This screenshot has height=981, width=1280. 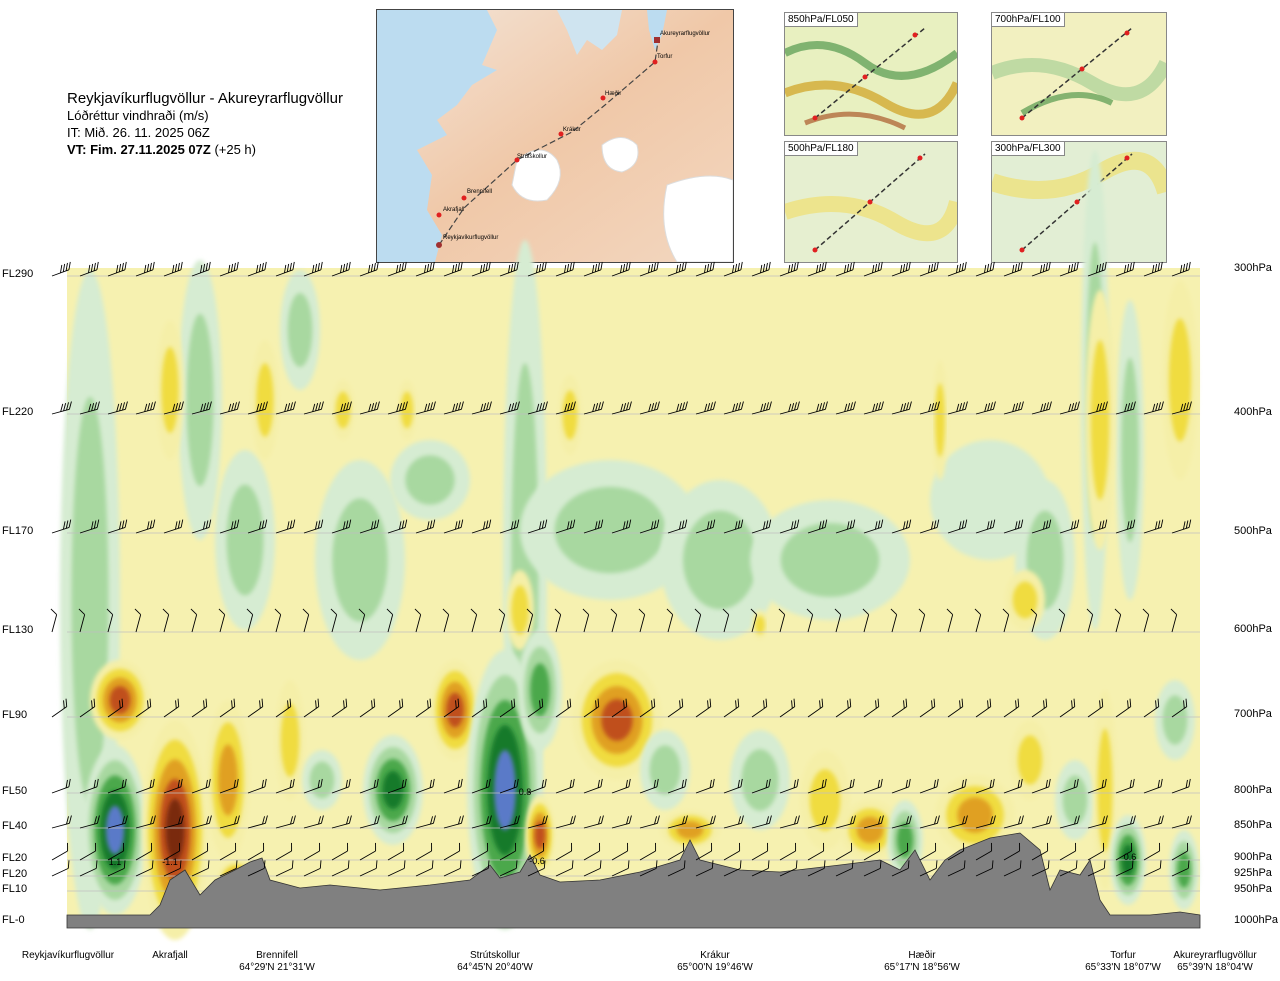 I want to click on thumbnail-500hpa: 500hPa/FL180, so click(x=871, y=202).